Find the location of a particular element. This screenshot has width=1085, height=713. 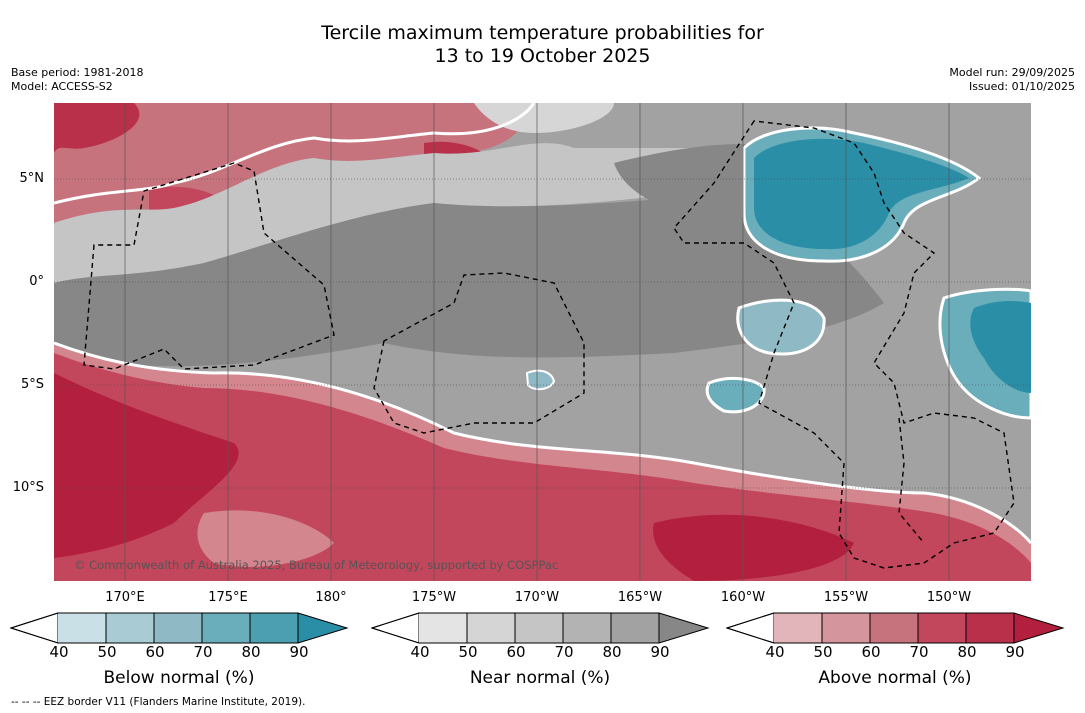

cb-below-tick: 80 is located at coordinates (251, 652).